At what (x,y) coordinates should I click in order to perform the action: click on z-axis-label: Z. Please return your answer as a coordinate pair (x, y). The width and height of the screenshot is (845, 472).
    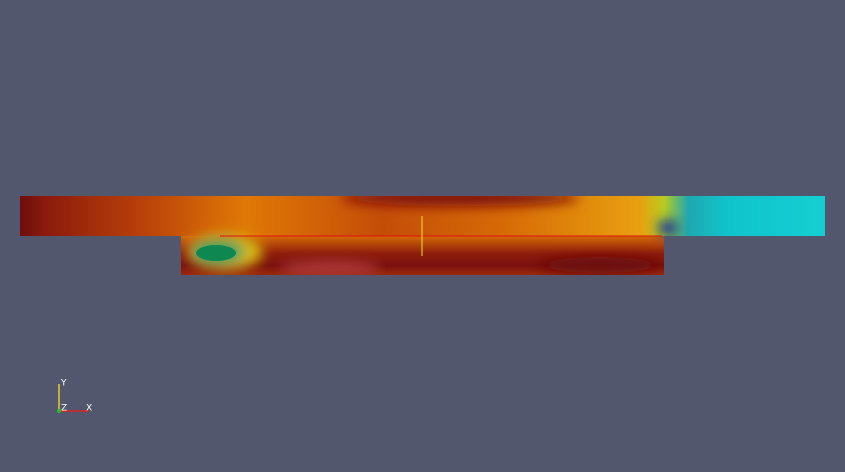
    Looking at the image, I should click on (64, 409).